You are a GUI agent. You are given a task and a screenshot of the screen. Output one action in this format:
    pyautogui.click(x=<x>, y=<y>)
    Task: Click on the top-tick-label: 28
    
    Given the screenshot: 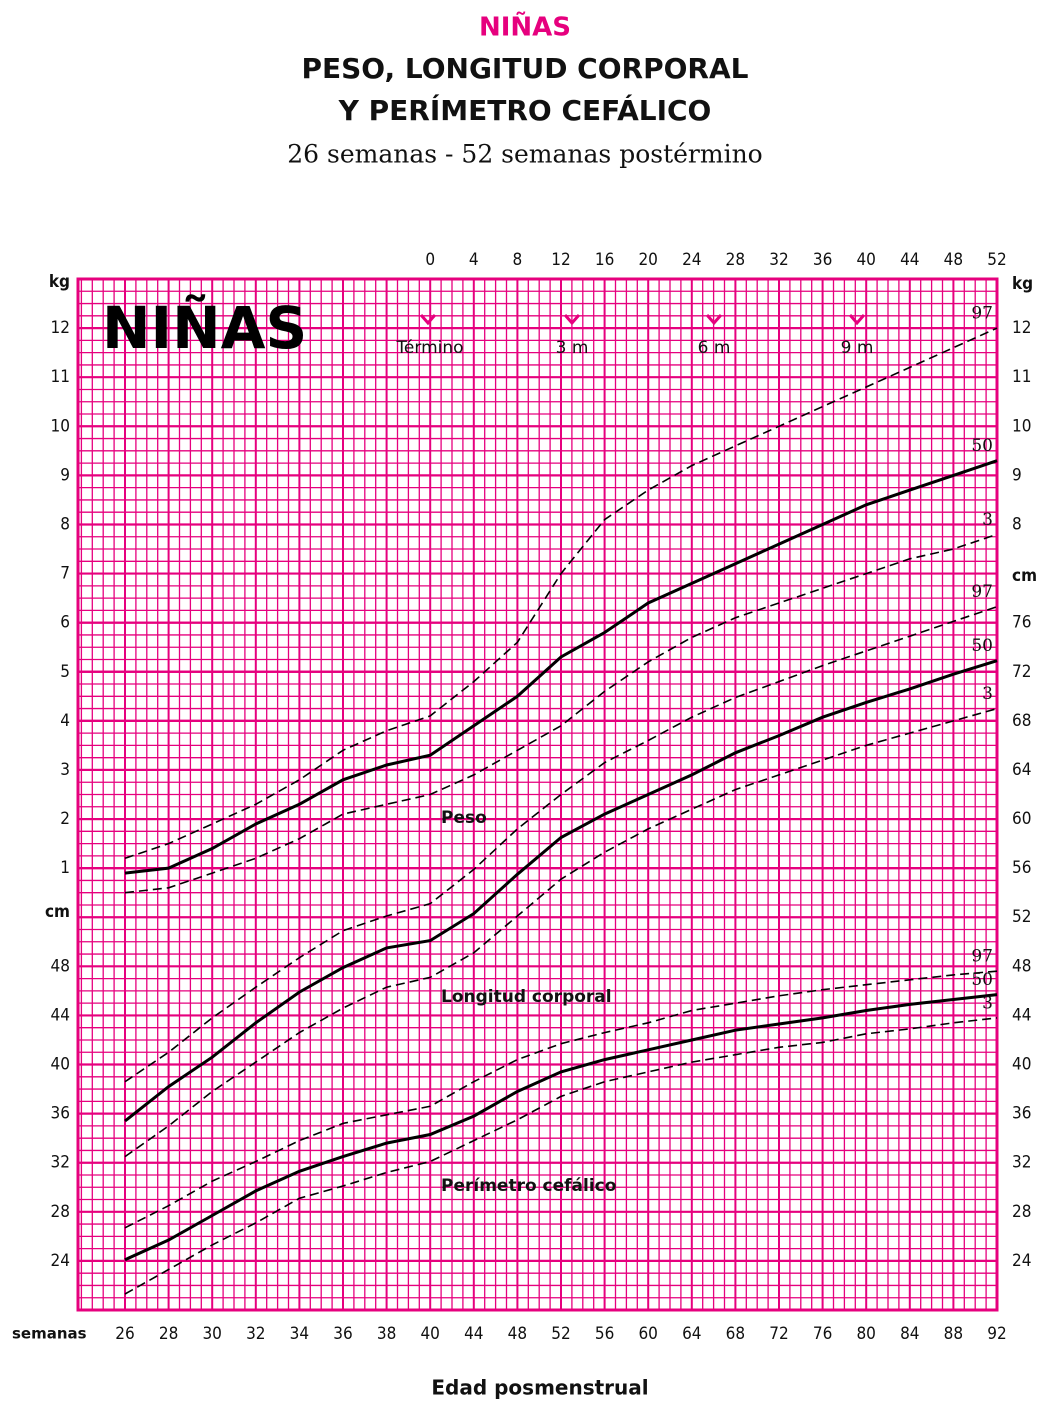 What is the action you would take?
    pyautogui.click(x=735, y=260)
    